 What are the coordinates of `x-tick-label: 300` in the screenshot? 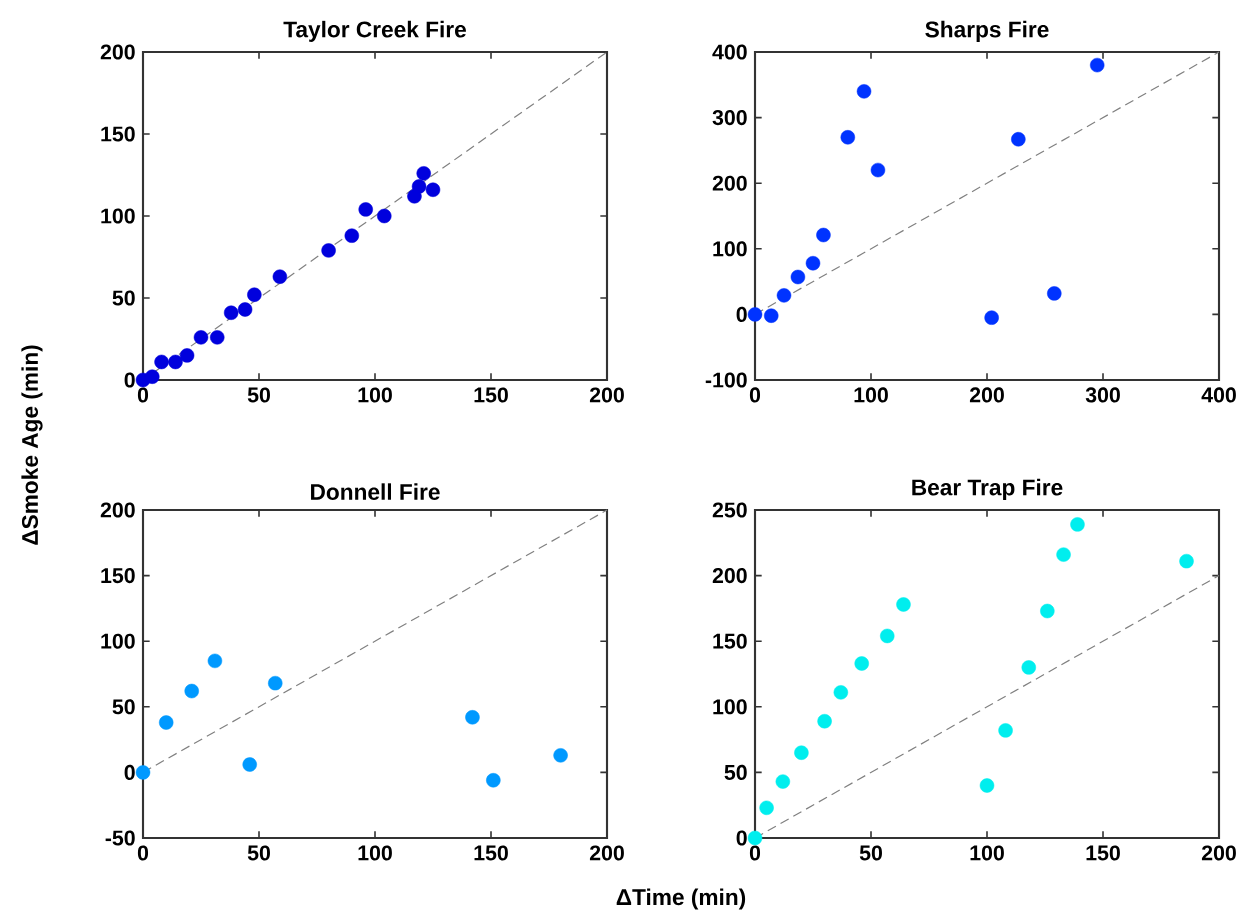 It's located at (1102, 395).